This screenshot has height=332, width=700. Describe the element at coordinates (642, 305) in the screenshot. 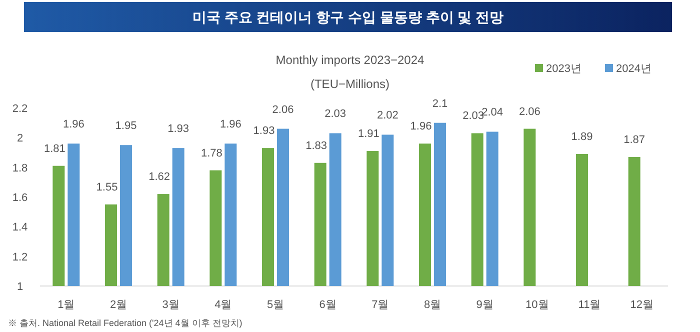

I see `x-tick-label: 12월` at that location.